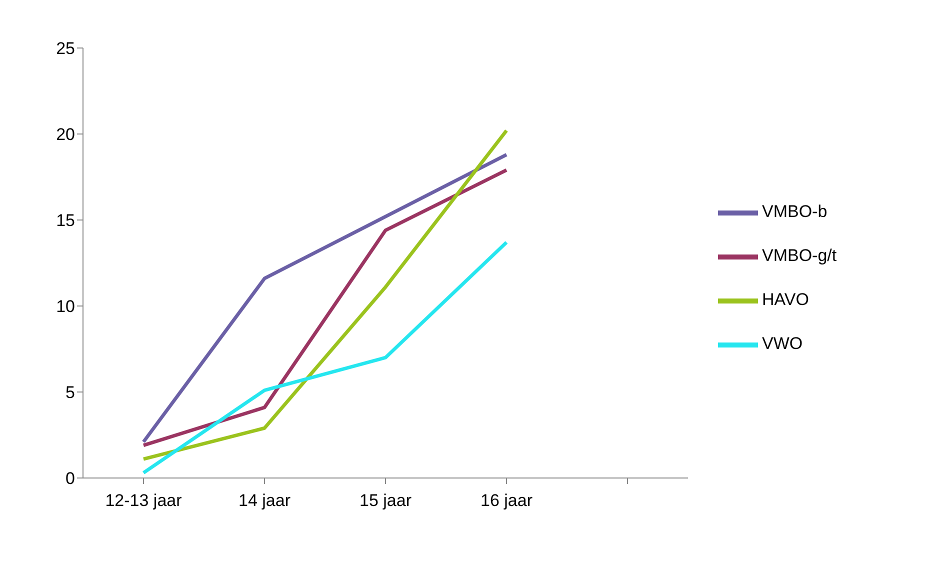 The height and width of the screenshot is (563, 939). What do you see at coordinates (386, 500) in the screenshot?
I see `x-tick-label: 15 jaar` at bounding box center [386, 500].